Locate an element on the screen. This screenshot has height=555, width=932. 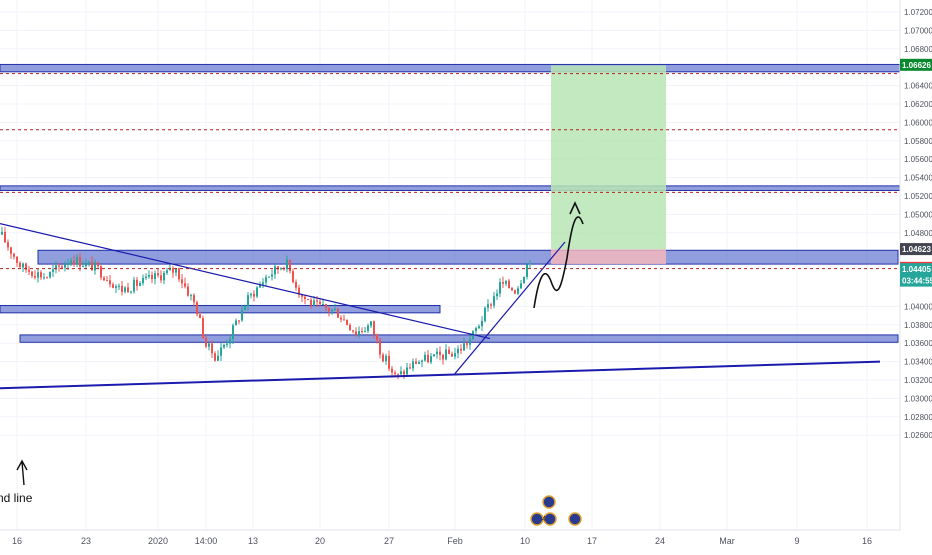
long-position-tool is located at coordinates (608, 165).